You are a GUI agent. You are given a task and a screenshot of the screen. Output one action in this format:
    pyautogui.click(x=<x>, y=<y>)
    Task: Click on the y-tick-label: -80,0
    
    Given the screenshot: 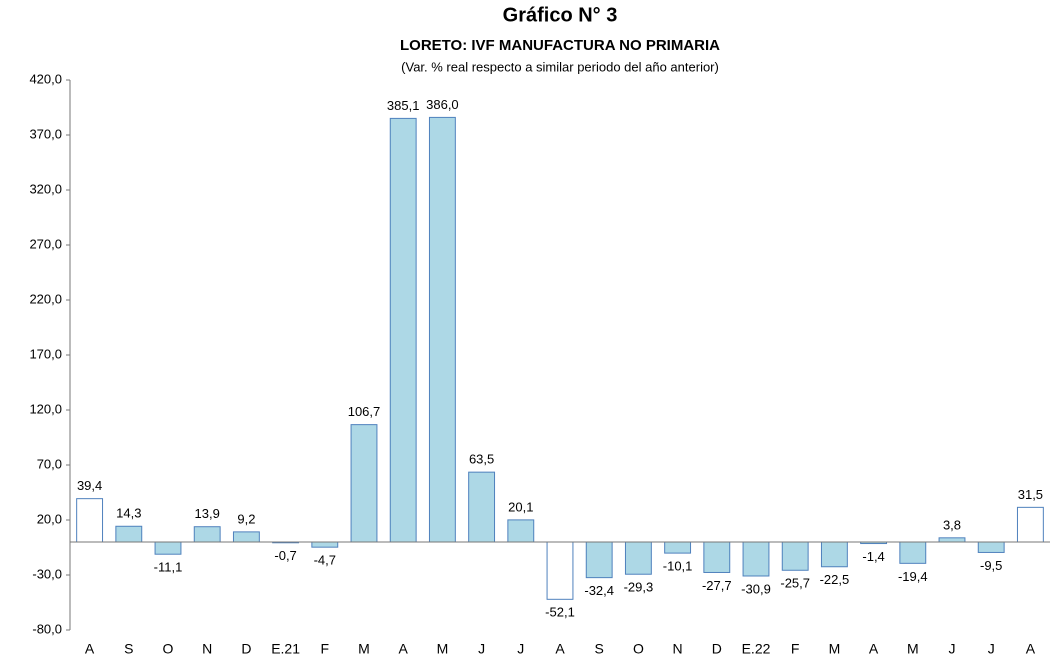 What is the action you would take?
    pyautogui.click(x=47, y=628)
    